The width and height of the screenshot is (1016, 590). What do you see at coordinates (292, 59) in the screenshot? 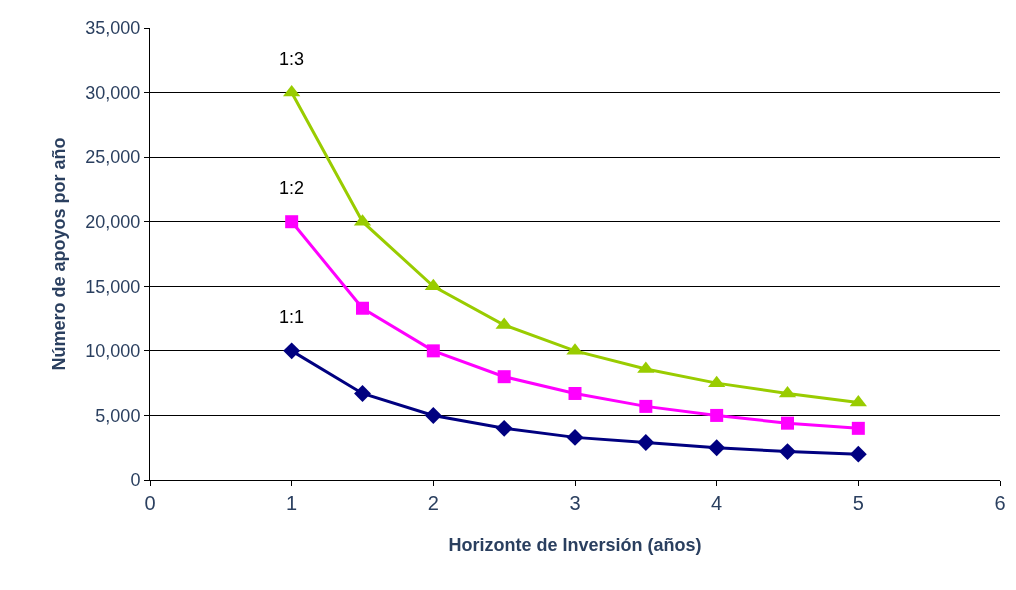
I see `series-label: 1:3` at bounding box center [292, 59].